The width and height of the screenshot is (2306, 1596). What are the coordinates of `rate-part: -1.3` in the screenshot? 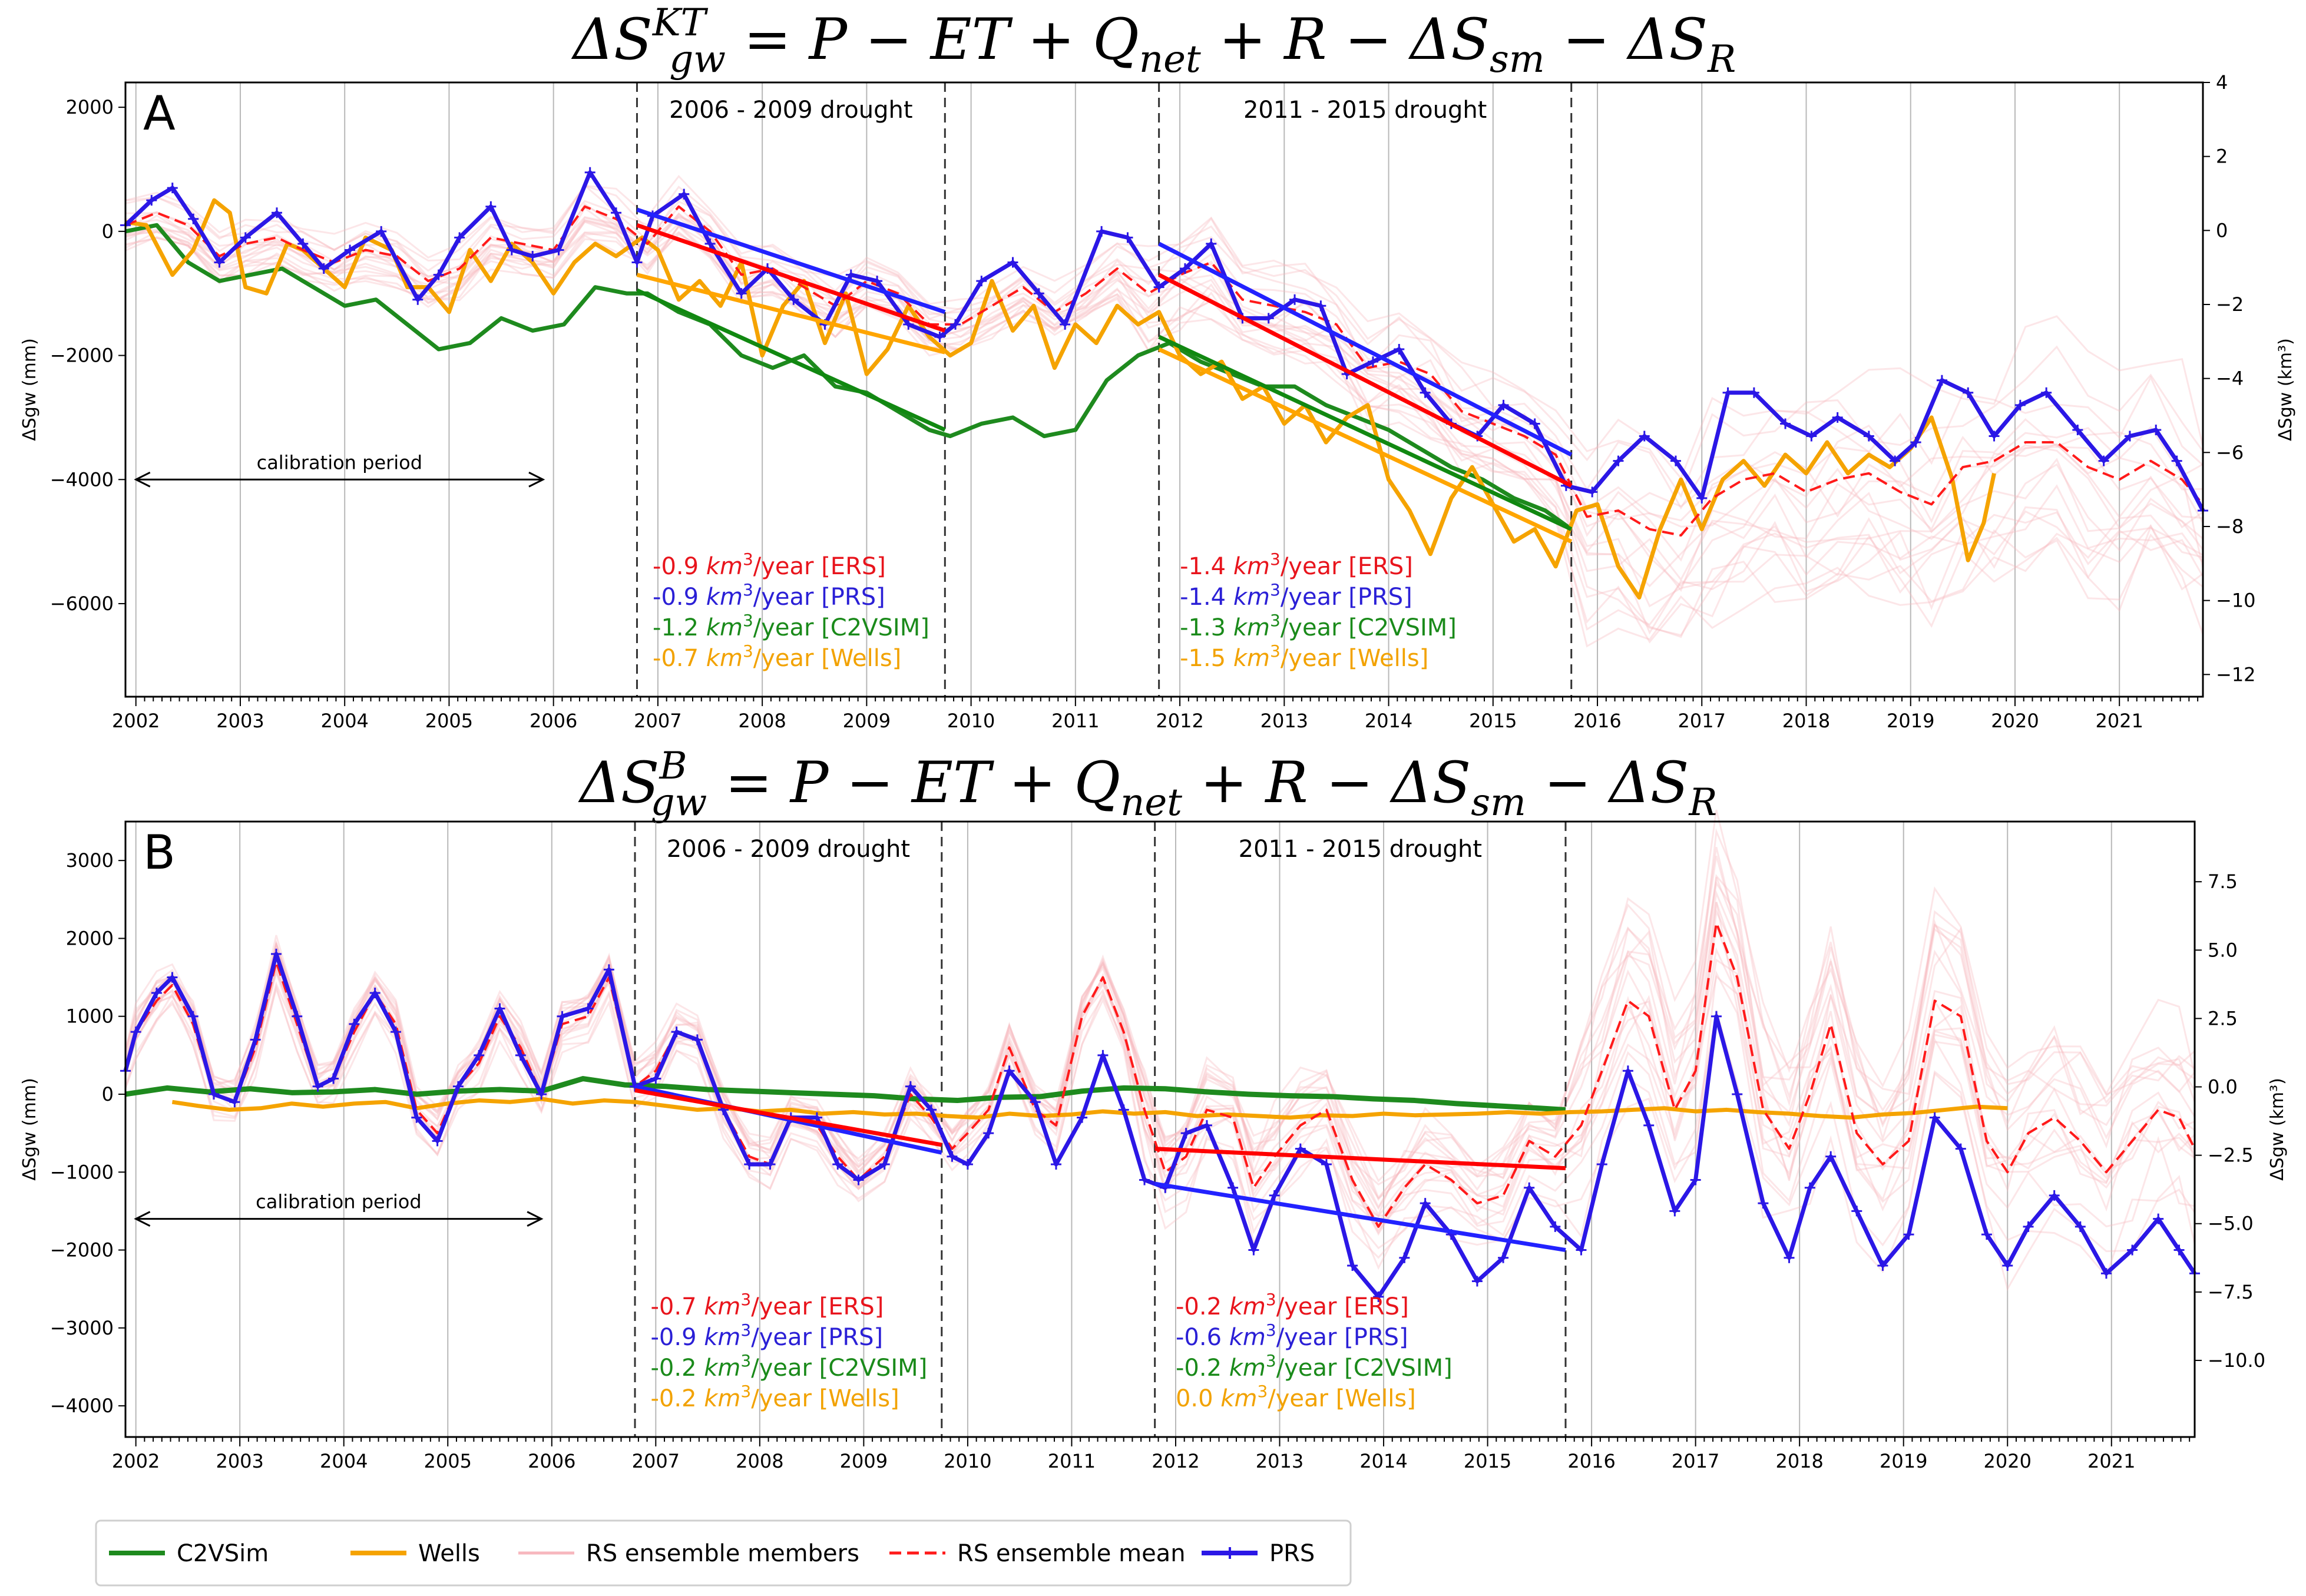 It's located at (1206, 628).